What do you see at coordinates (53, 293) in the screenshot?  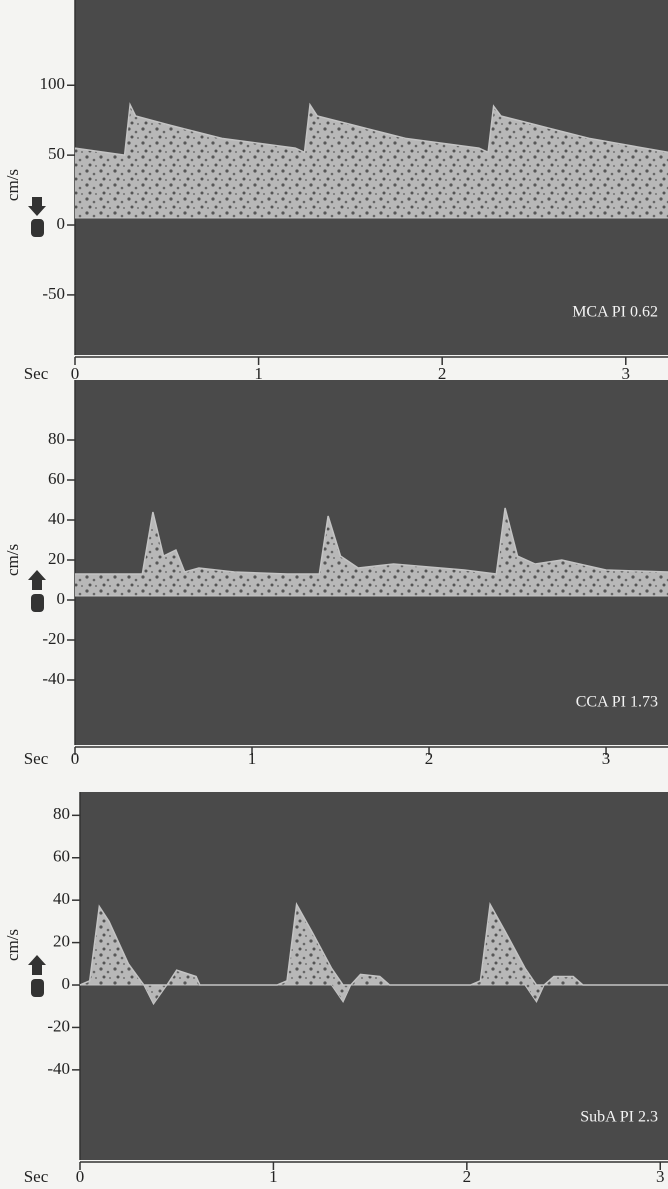 I see `y-tick-label: -50` at bounding box center [53, 293].